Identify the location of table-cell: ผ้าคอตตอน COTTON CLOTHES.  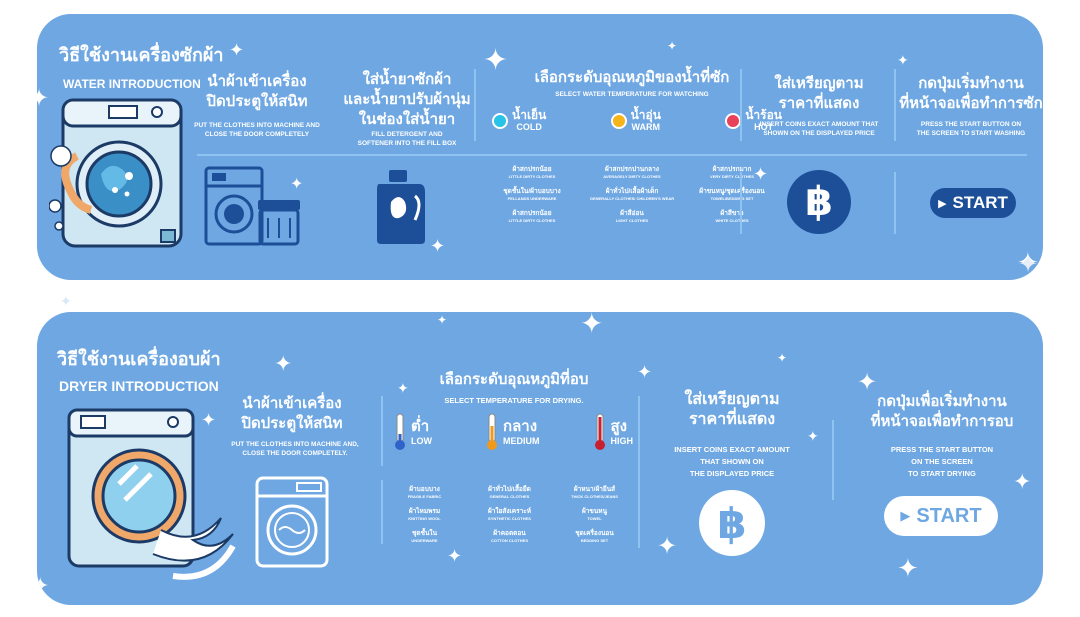
(509, 536).